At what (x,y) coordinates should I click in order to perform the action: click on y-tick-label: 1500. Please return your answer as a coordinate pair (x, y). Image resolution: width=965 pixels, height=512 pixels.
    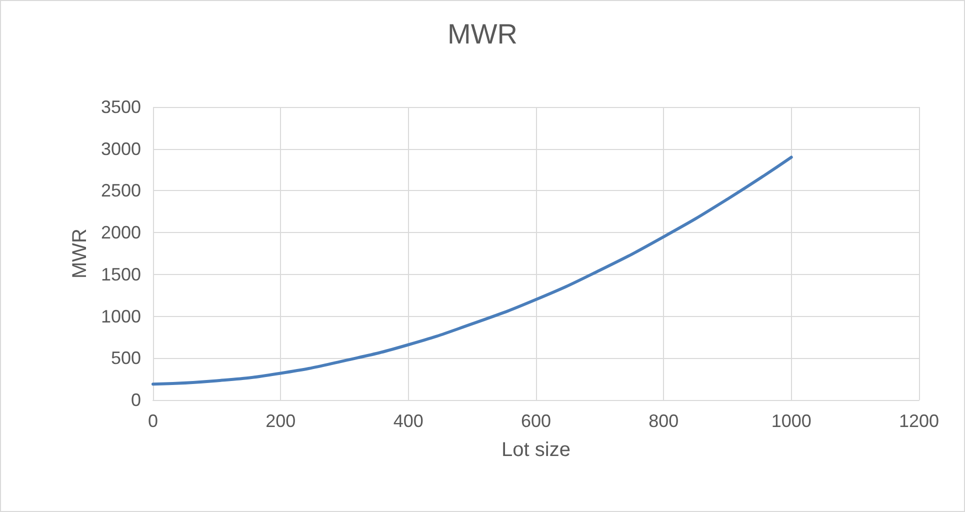
    Looking at the image, I should click on (120, 274).